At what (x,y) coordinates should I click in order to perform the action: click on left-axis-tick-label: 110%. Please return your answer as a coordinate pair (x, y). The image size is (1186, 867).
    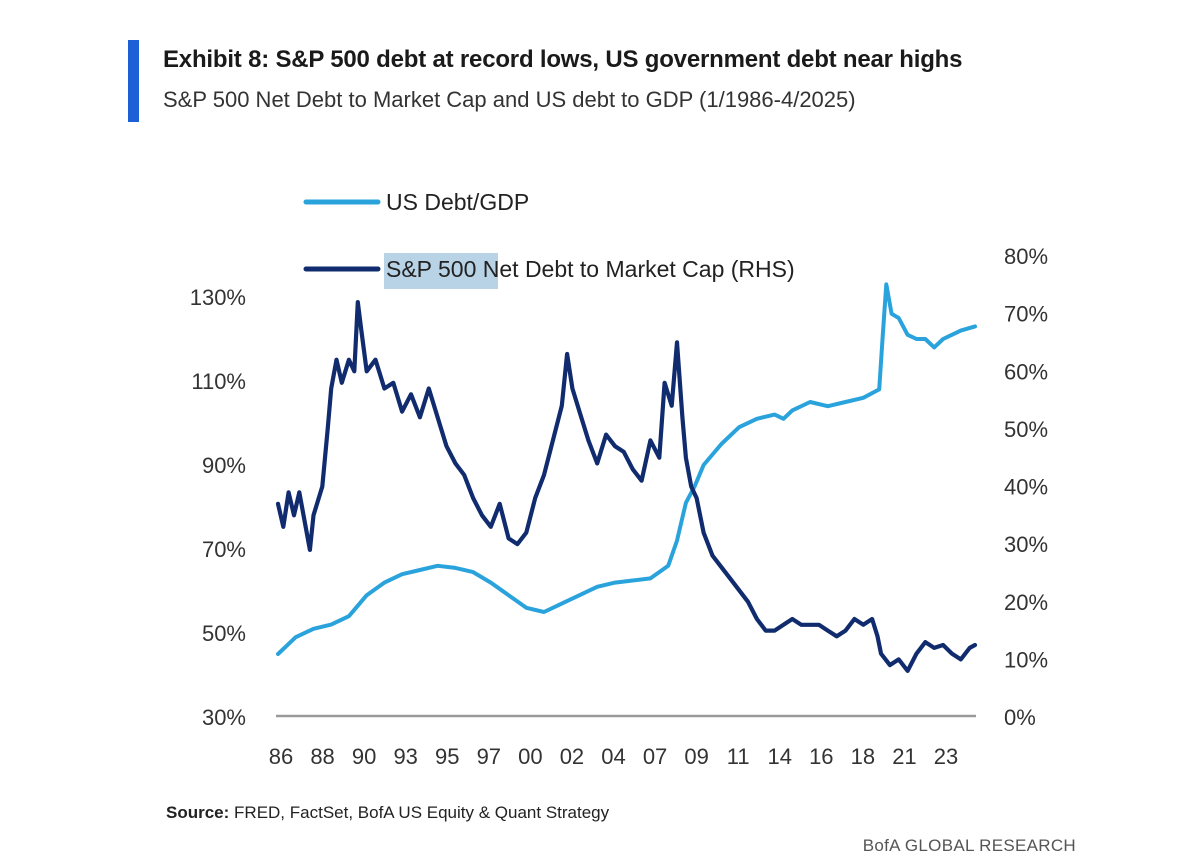
    Looking at the image, I should click on (218, 381).